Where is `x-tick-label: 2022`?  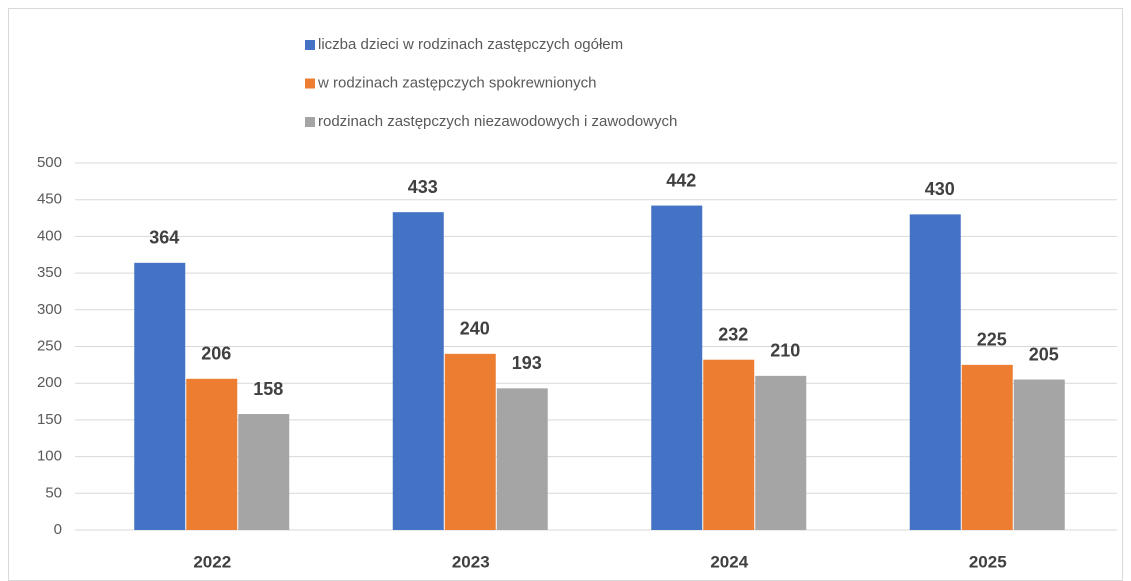
x-tick-label: 2022 is located at coordinates (212, 561).